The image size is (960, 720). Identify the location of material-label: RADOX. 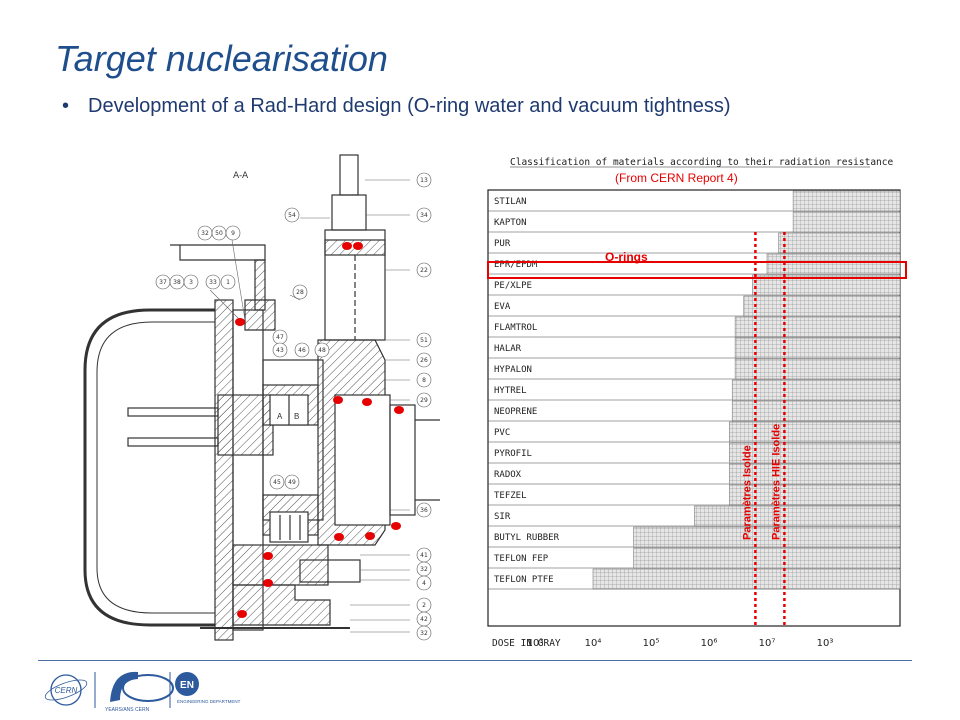
(508, 475).